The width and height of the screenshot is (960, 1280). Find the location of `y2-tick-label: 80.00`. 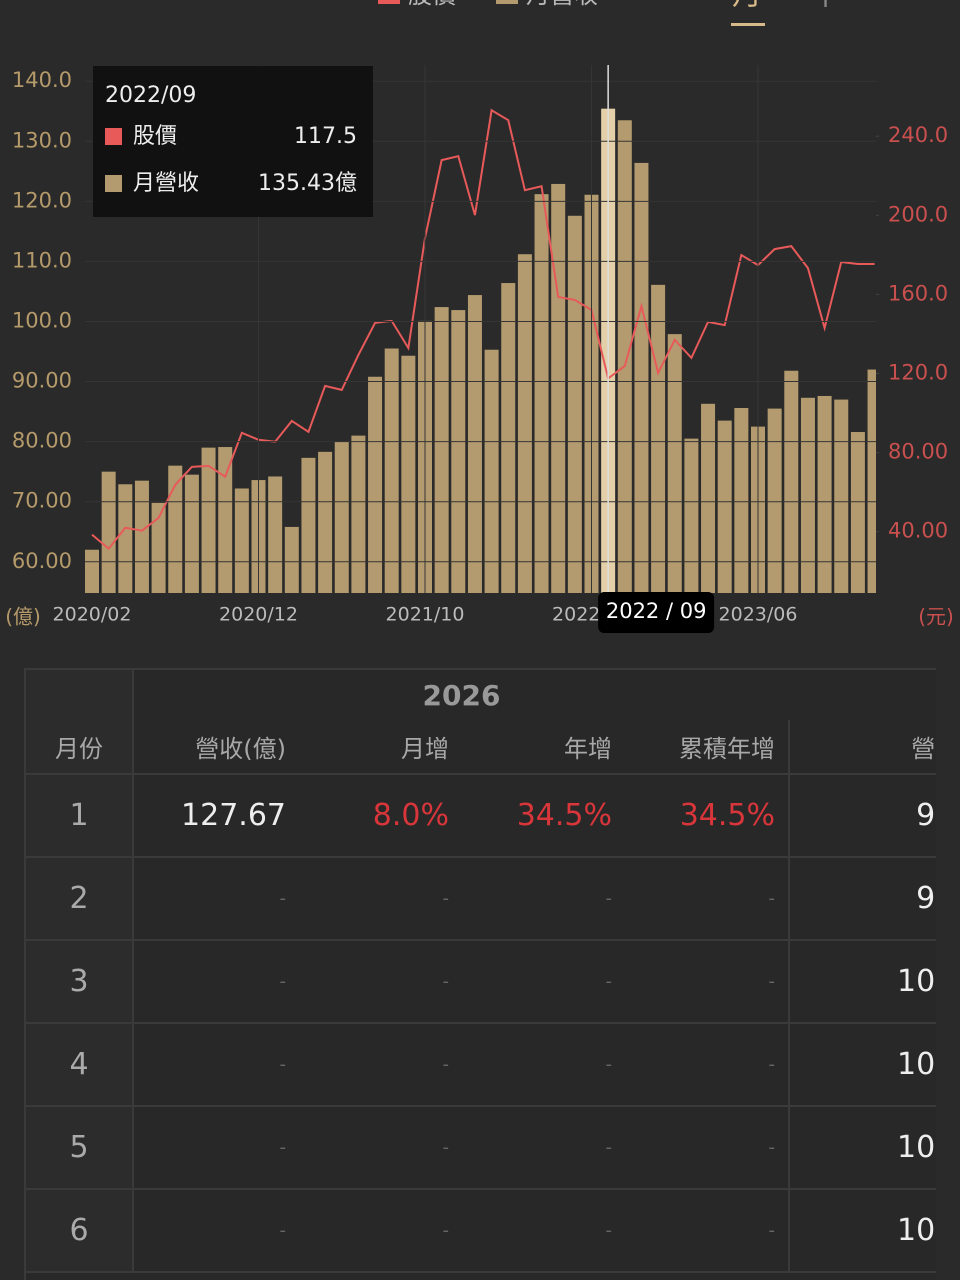

y2-tick-label: 80.00 is located at coordinates (918, 452).